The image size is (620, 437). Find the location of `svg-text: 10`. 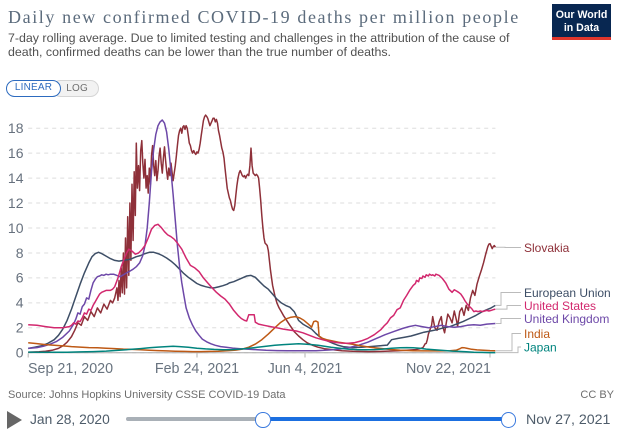

svg-text: 10 is located at coordinates (16, 228).